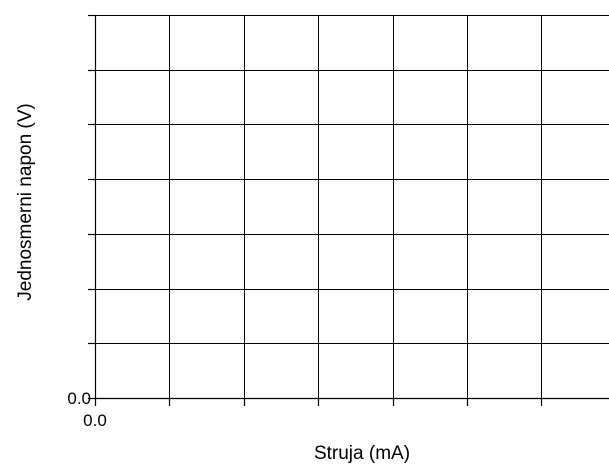 The image size is (609, 475). What do you see at coordinates (95, 420) in the screenshot?
I see `x-tick-label-0: 0.0` at bounding box center [95, 420].